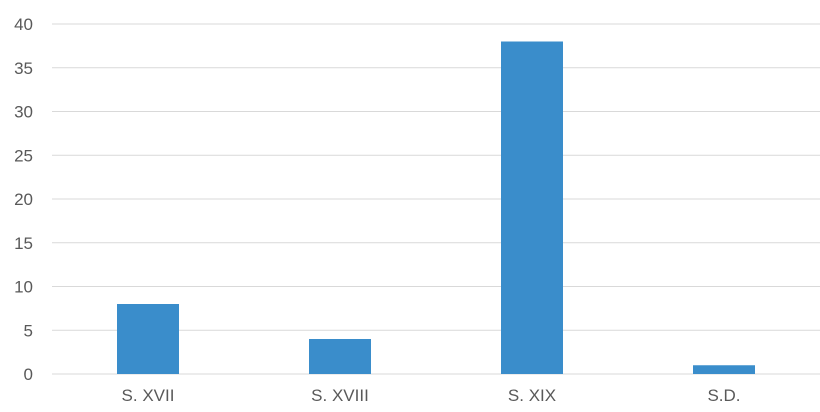  What do you see at coordinates (23, 155) in the screenshot?
I see `y-tick-label: 25` at bounding box center [23, 155].